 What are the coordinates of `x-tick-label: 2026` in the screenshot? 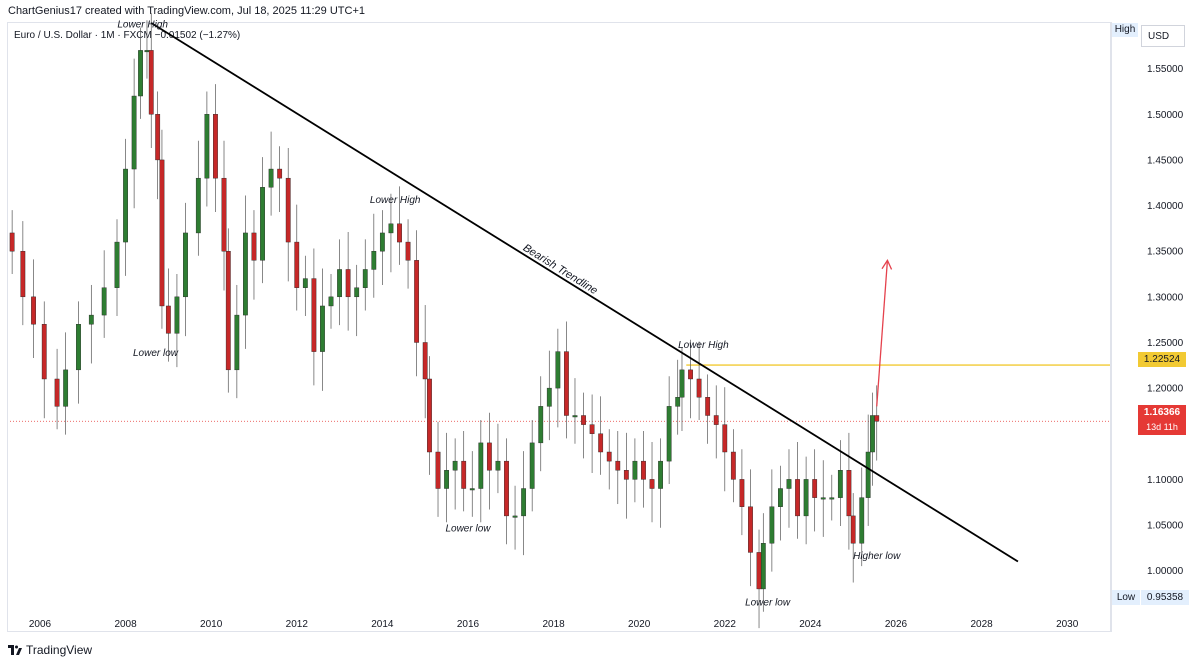 It's located at (896, 624).